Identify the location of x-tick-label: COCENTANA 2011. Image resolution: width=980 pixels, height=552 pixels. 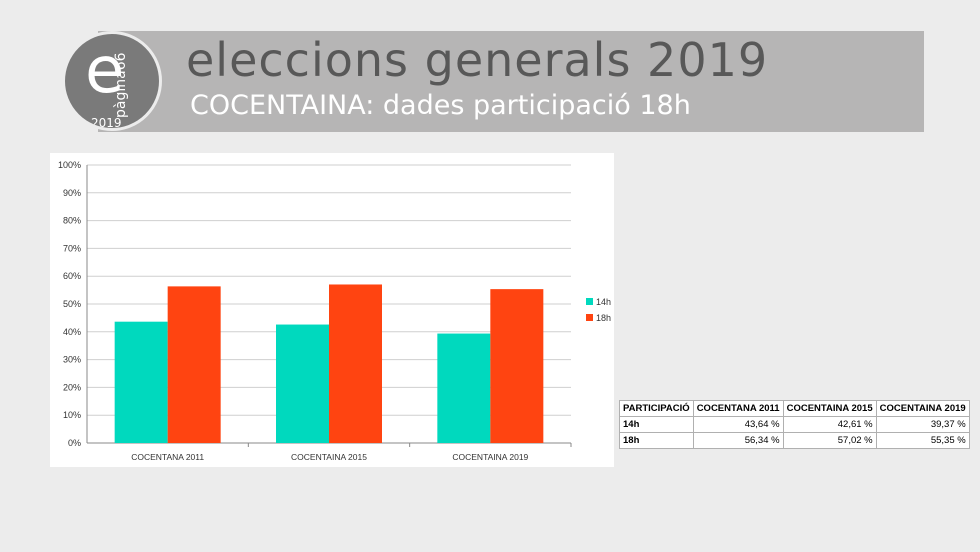
(167, 457).